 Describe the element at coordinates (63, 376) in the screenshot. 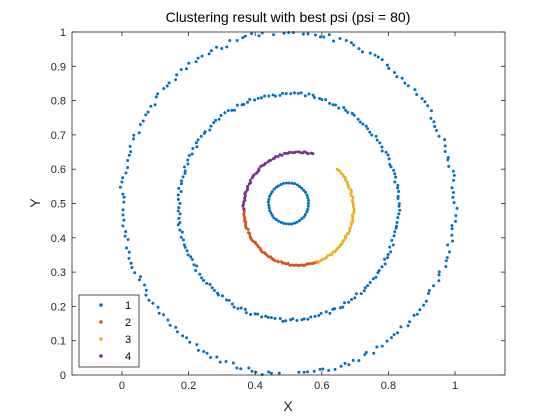

I see `y-tick-label: 0` at that location.